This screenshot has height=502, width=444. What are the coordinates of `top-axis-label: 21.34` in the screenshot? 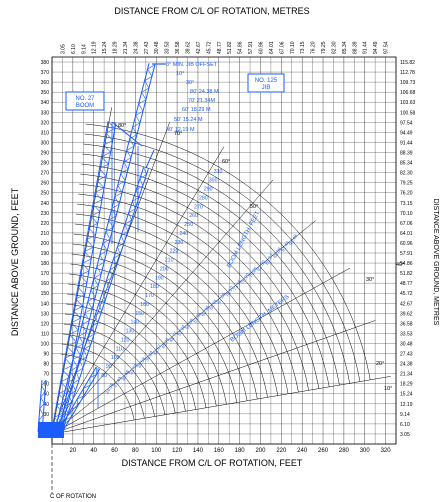 It's located at (126, 47).